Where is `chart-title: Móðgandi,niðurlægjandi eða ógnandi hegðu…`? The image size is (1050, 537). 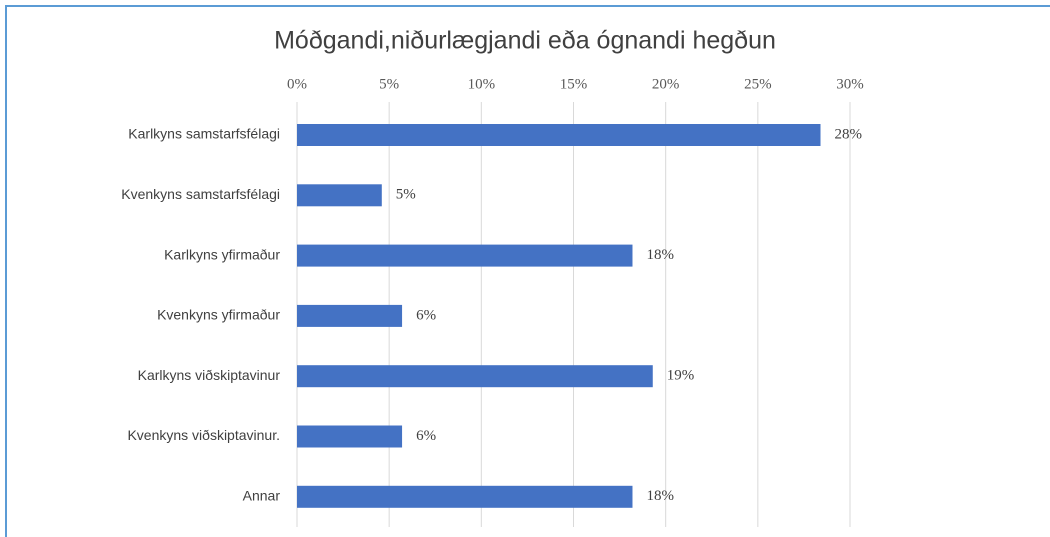
chart-title: Móðgandi,niðurlægjandi eða ógnandi hegðu… is located at coordinates (525, 41).